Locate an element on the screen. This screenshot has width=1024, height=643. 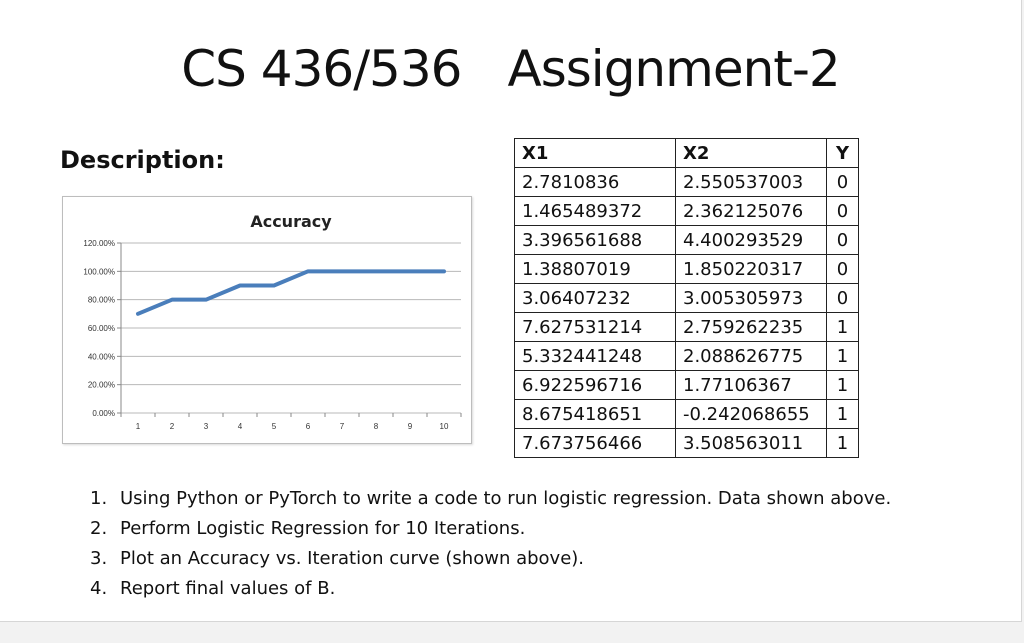
table-row: 3.396561688 4.400293529 0 is located at coordinates (687, 240).